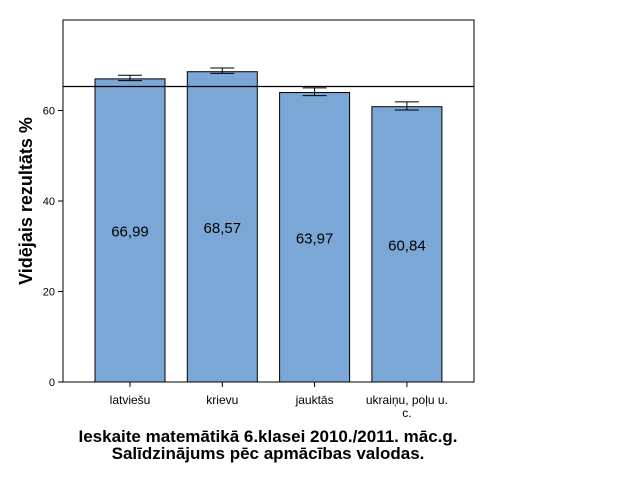 This screenshot has width=625, height=500. I want to click on y-tick-label: 20, so click(49, 293).